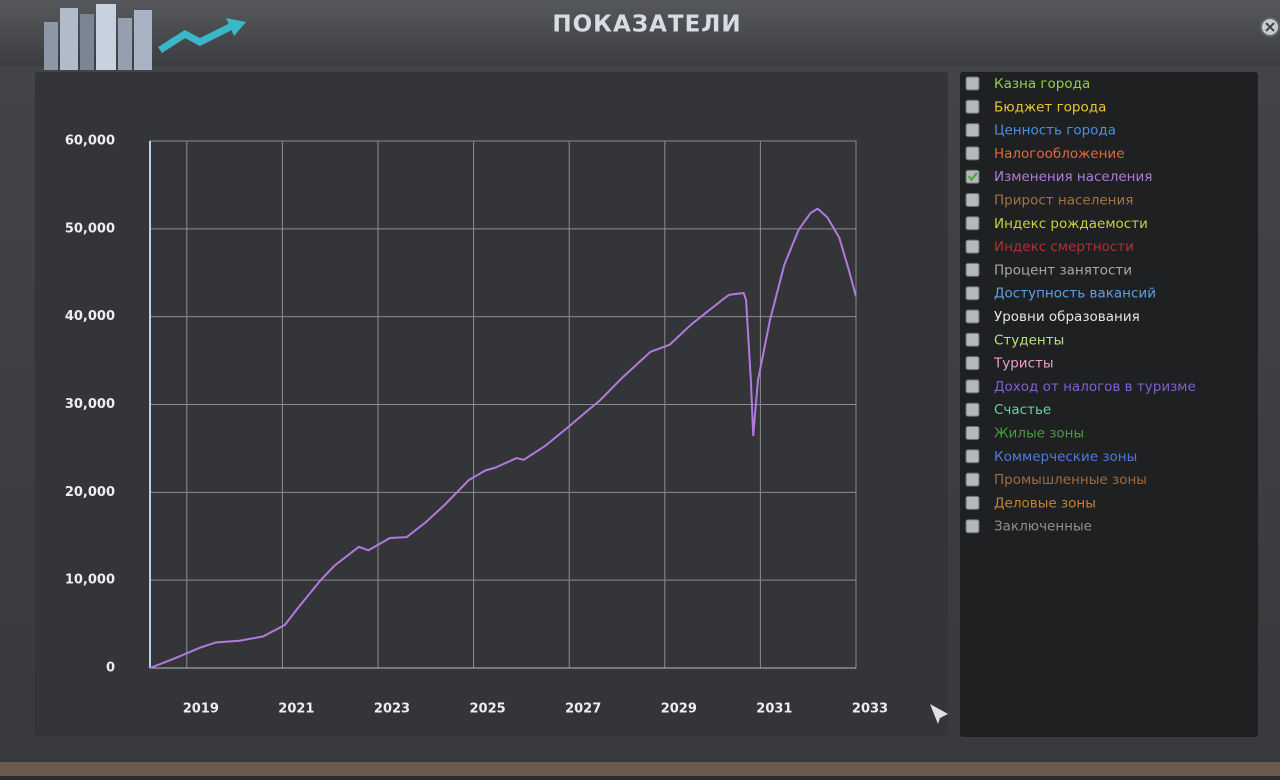  I want to click on x-tick-label: 2025, so click(488, 709).